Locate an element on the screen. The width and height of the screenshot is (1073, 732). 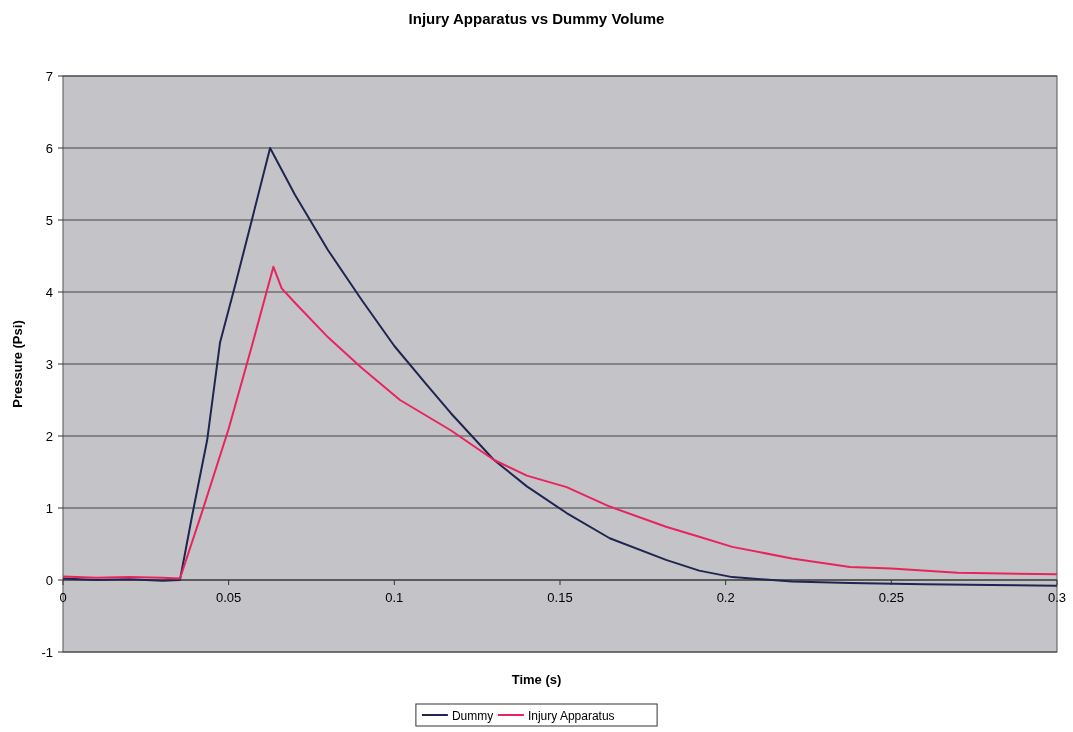
y-tick-label: 3 is located at coordinates (49, 364).